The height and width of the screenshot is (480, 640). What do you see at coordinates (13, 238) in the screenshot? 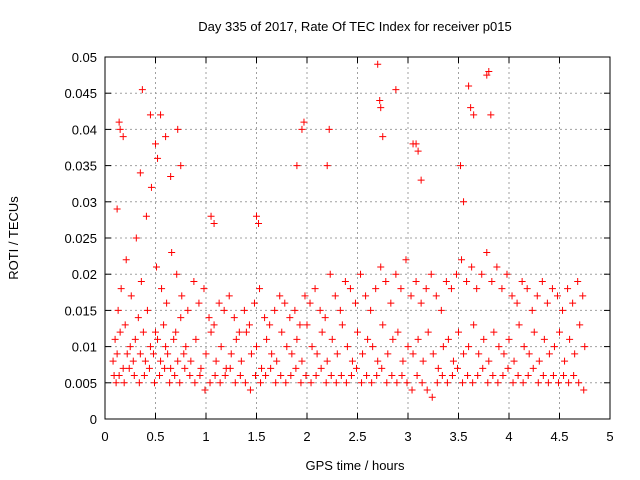
I see `y-axis-label: ROTI / TECUs` at bounding box center [13, 238].